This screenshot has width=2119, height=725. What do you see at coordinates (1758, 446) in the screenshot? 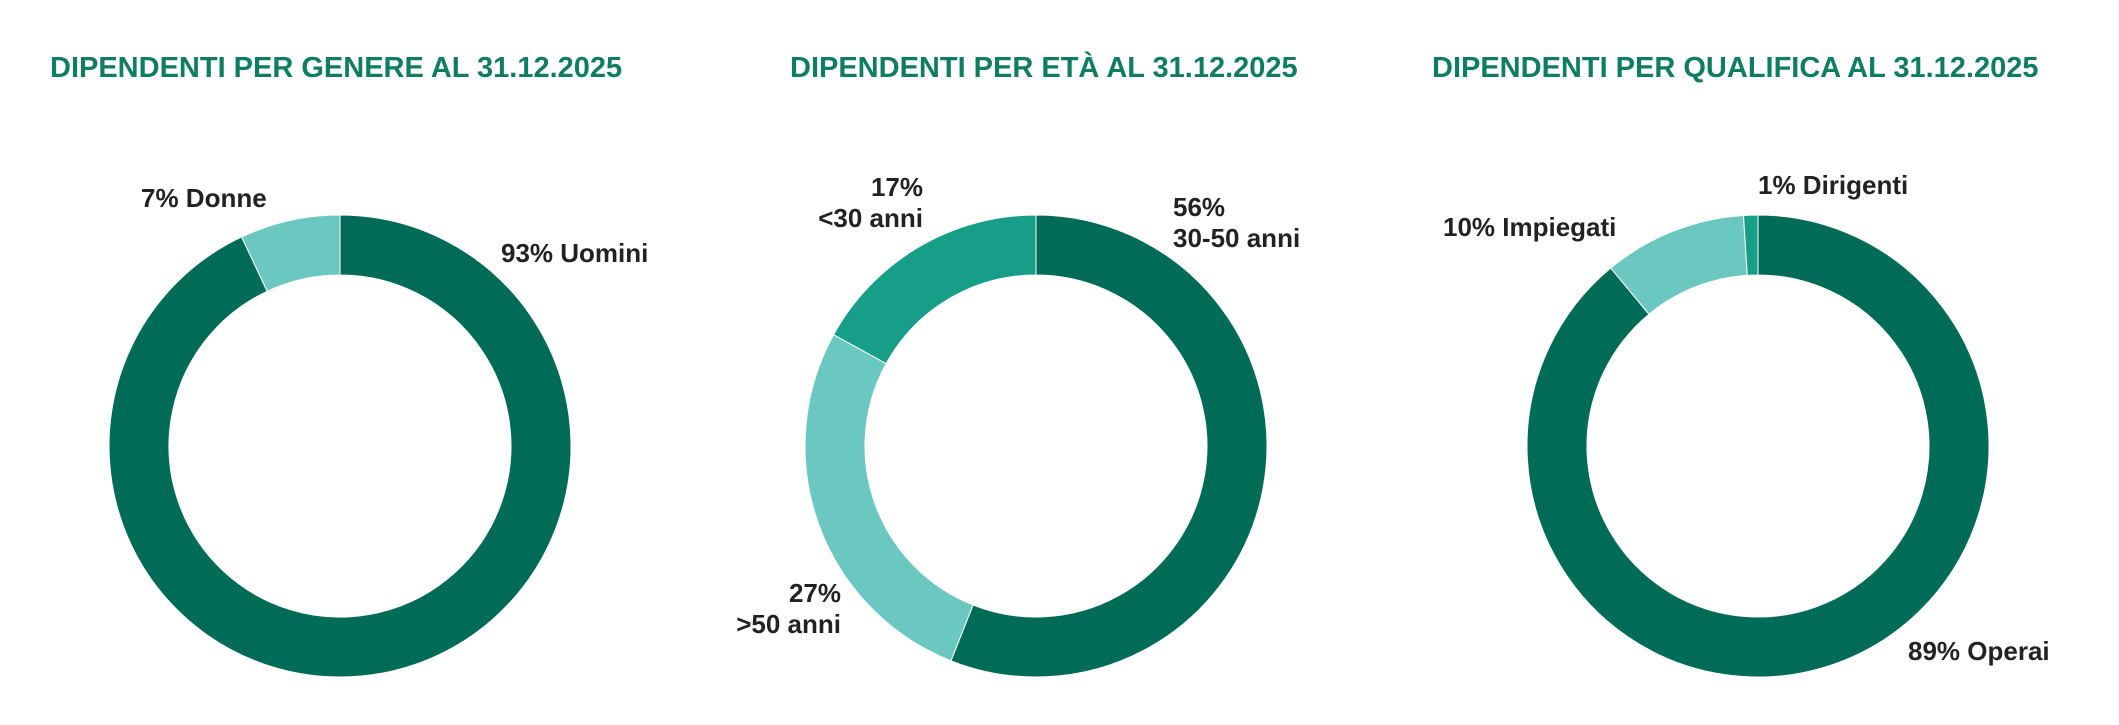
I see `donut-slice-role-operai` at bounding box center [1758, 446].